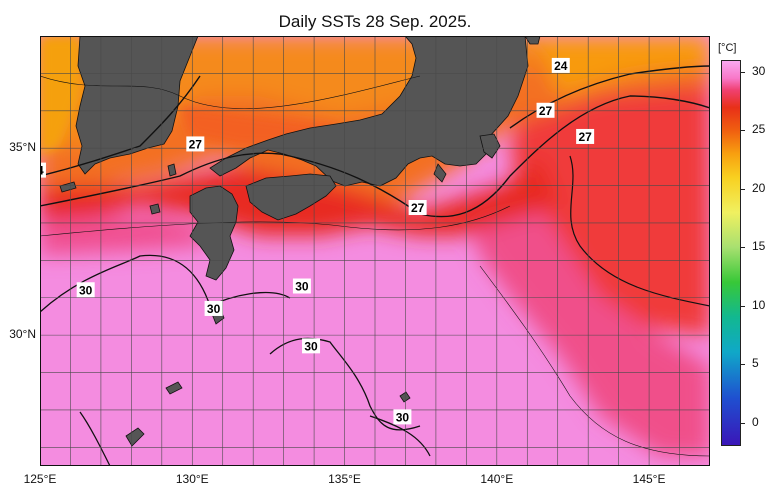 The width and height of the screenshot is (770, 491). Describe the element at coordinates (490, 146) in the screenshot. I see `boso-peninsula` at that location.